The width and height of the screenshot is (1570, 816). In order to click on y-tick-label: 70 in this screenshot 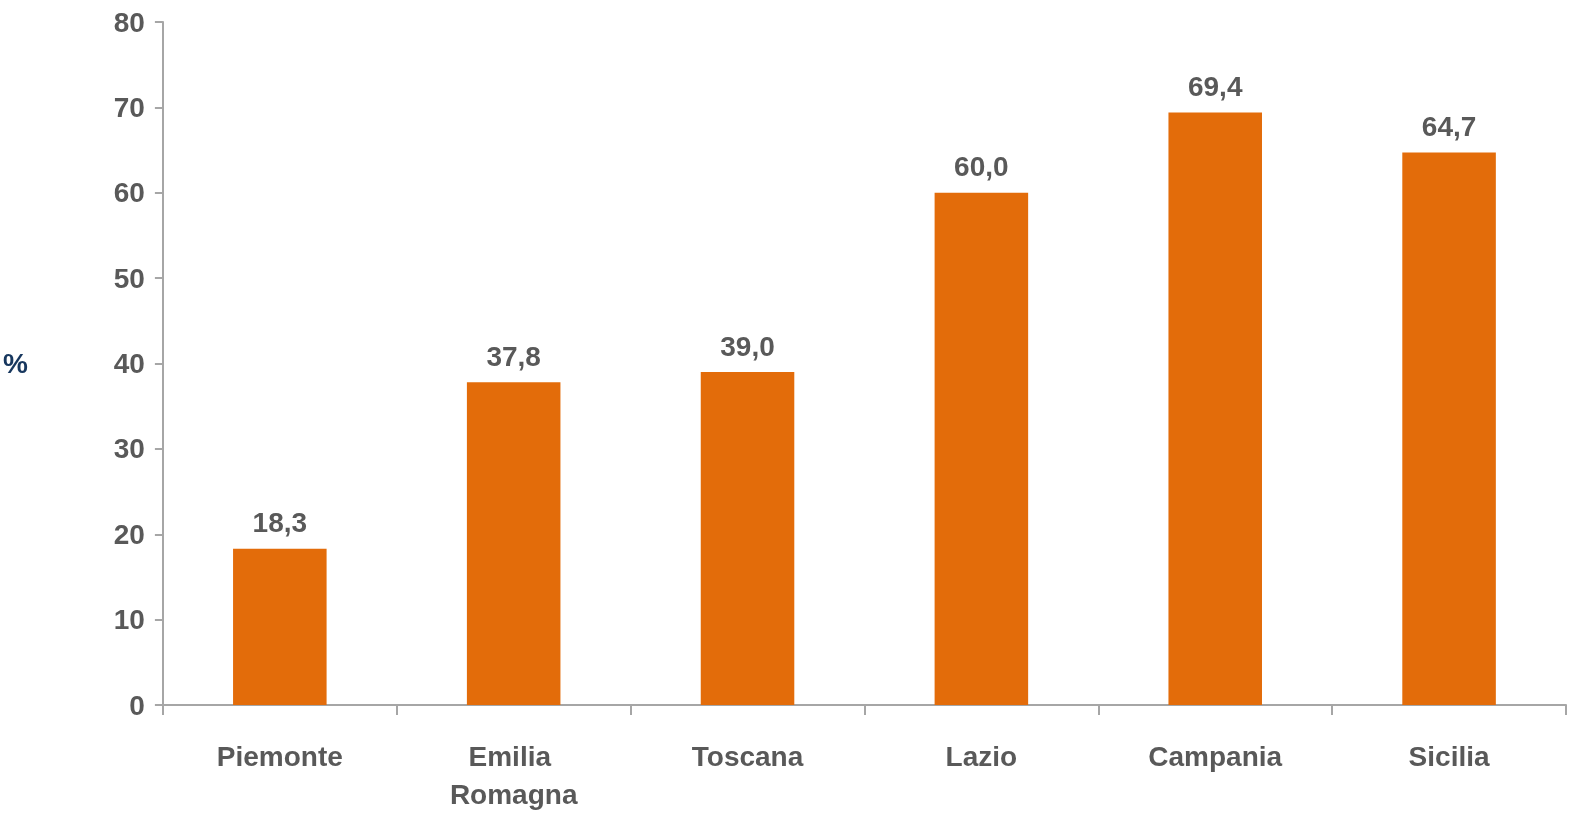, I will do `click(129, 107)`.